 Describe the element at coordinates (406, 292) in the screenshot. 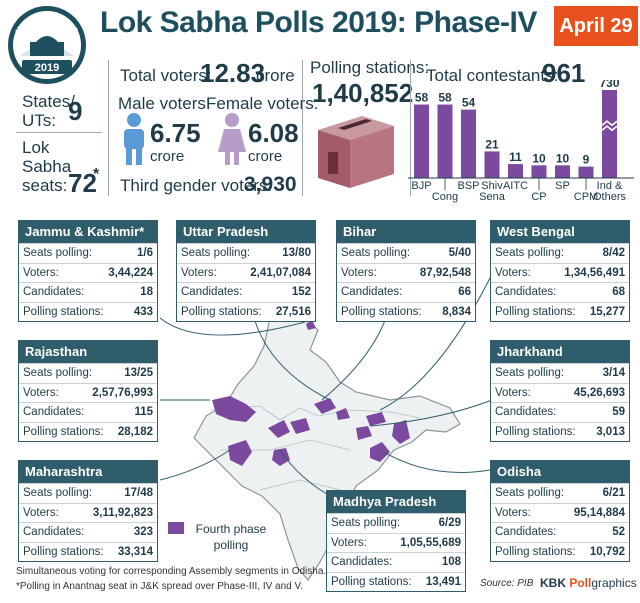

I see `state-card-row: Candidates: 66` at that location.